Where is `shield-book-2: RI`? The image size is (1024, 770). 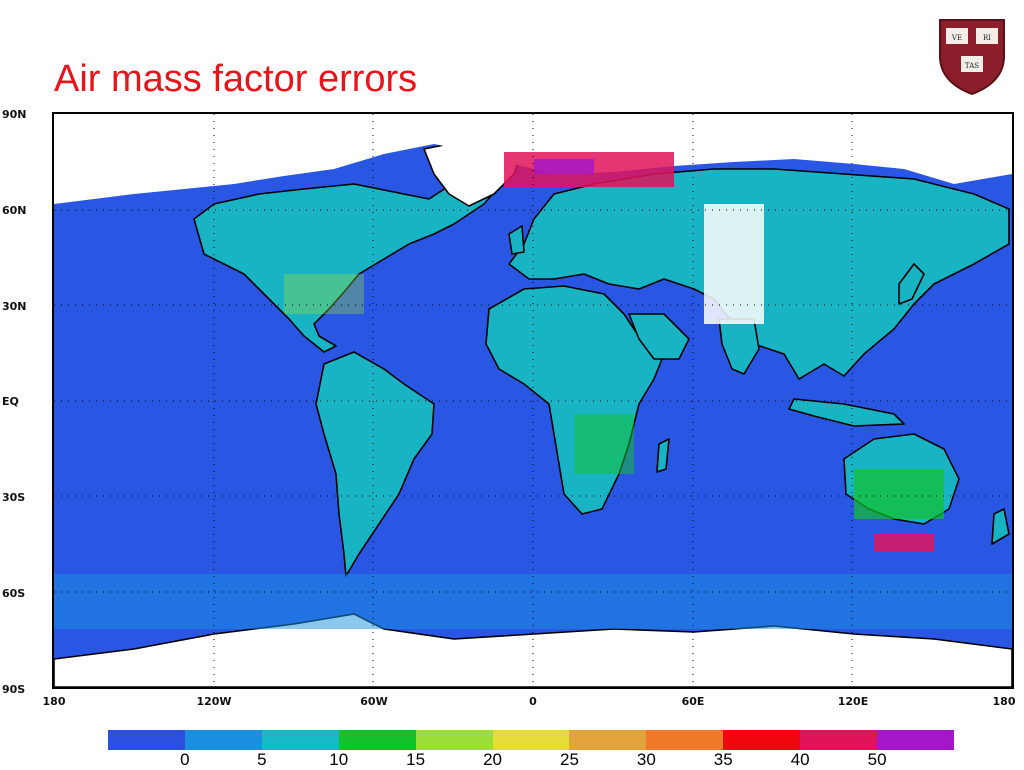 shield-book-2: RI is located at coordinates (987, 38).